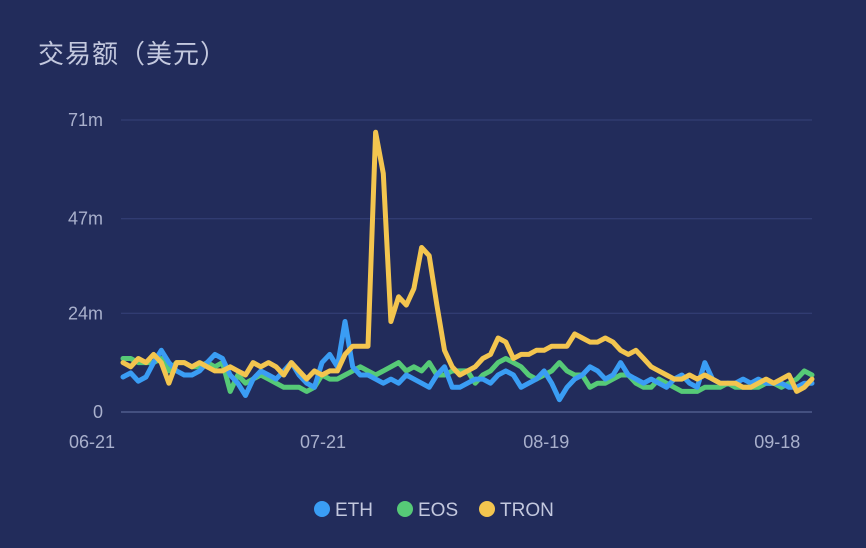  Describe the element at coordinates (133, 55) in the screenshot. I see `chart-title: 交易额（美元）` at that location.